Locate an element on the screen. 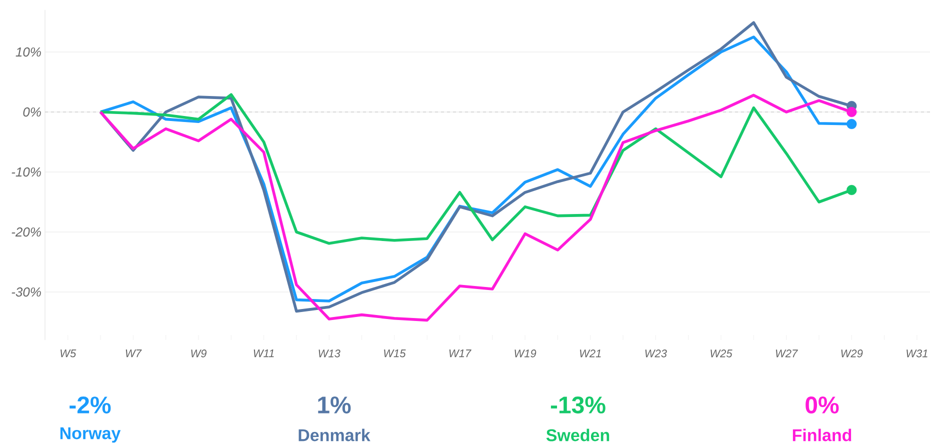 The height and width of the screenshot is (445, 935). text: Sweden is located at coordinates (578, 435).